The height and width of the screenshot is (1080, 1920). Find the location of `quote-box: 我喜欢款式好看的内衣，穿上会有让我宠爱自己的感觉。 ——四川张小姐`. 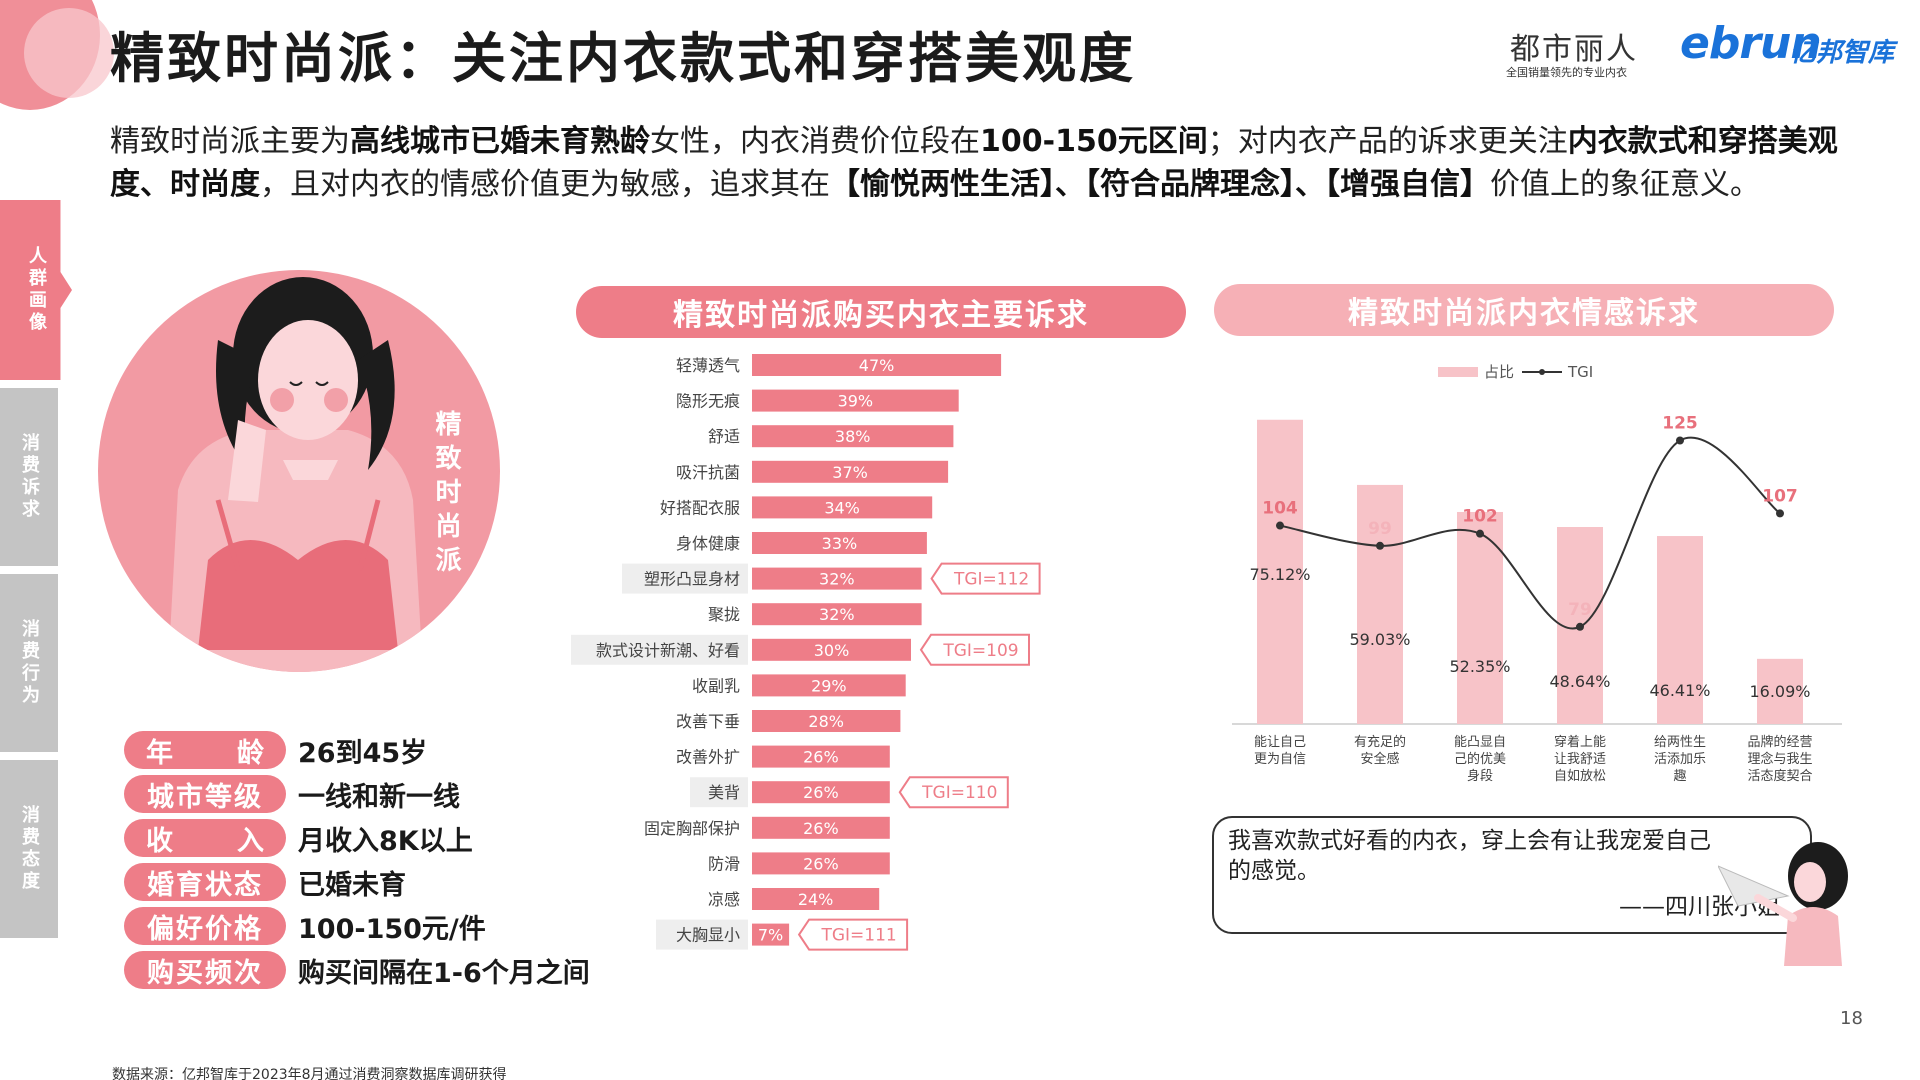

quote-box: 我喜欢款式好看的内衣，穿上会有让我宠爱自己的感觉。 ——四川张小姐 is located at coordinates (1512, 875).